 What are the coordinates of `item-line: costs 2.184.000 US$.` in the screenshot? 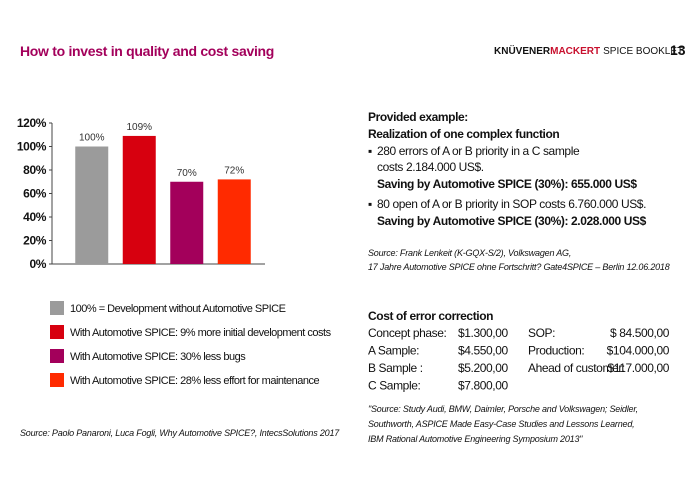 It's located at (430, 167).